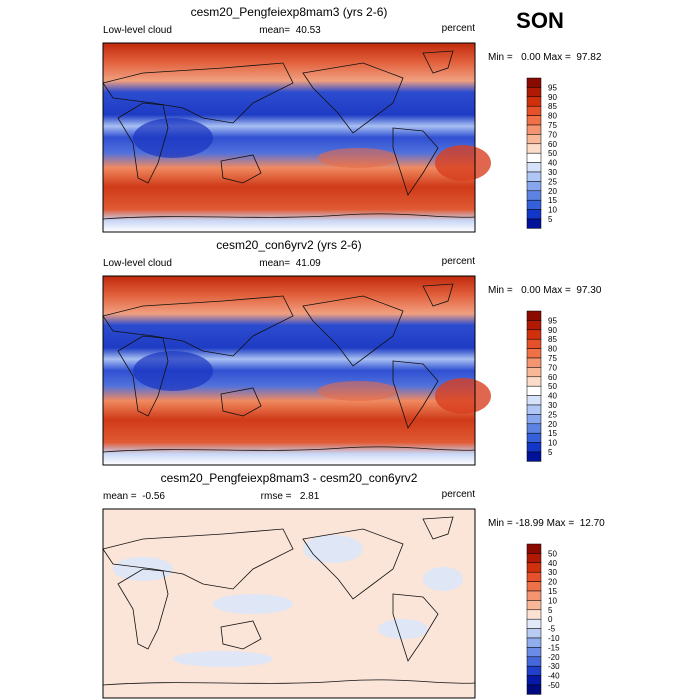  Describe the element at coordinates (550, 610) in the screenshot. I see `colorbar-label: 5` at that location.